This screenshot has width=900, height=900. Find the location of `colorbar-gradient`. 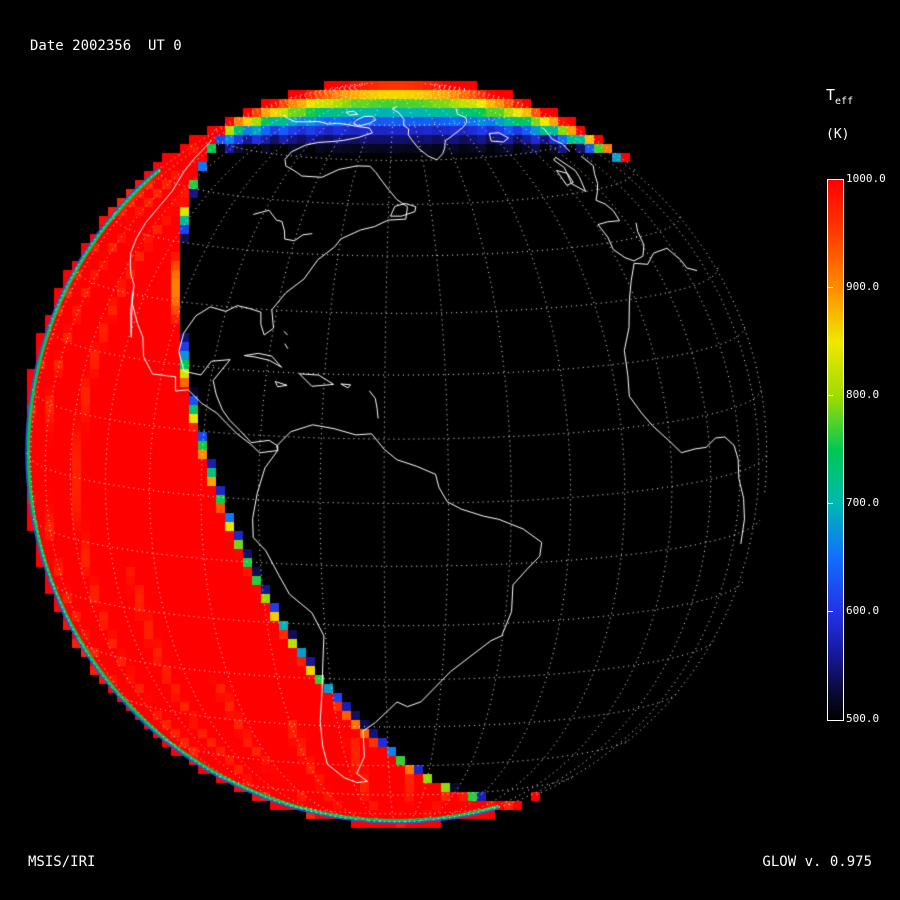

colorbar-gradient is located at coordinates (835, 450).